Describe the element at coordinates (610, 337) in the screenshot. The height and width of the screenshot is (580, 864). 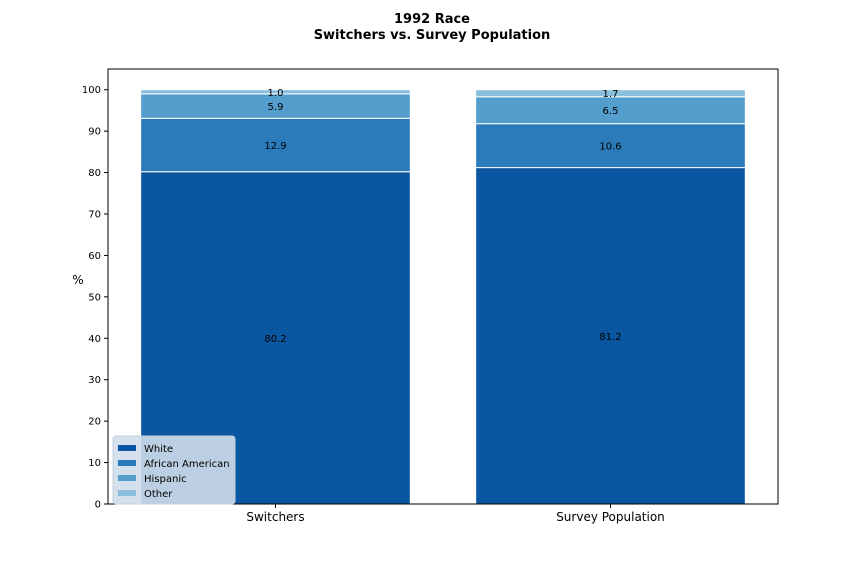
I see `data-label-0-1: 81.2` at that location.